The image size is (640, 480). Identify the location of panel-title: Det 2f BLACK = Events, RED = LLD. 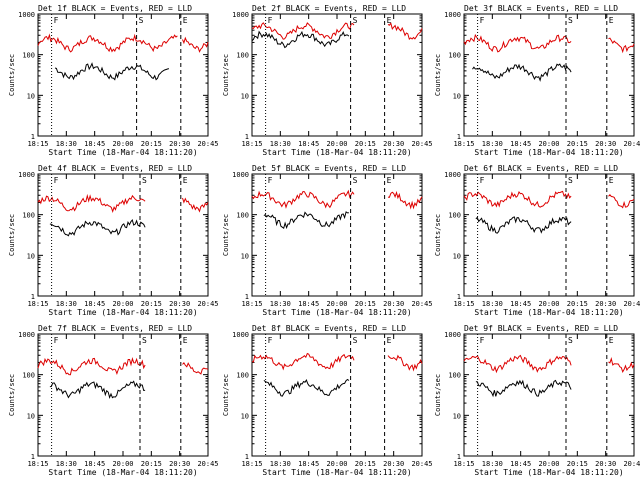
(329, 8).